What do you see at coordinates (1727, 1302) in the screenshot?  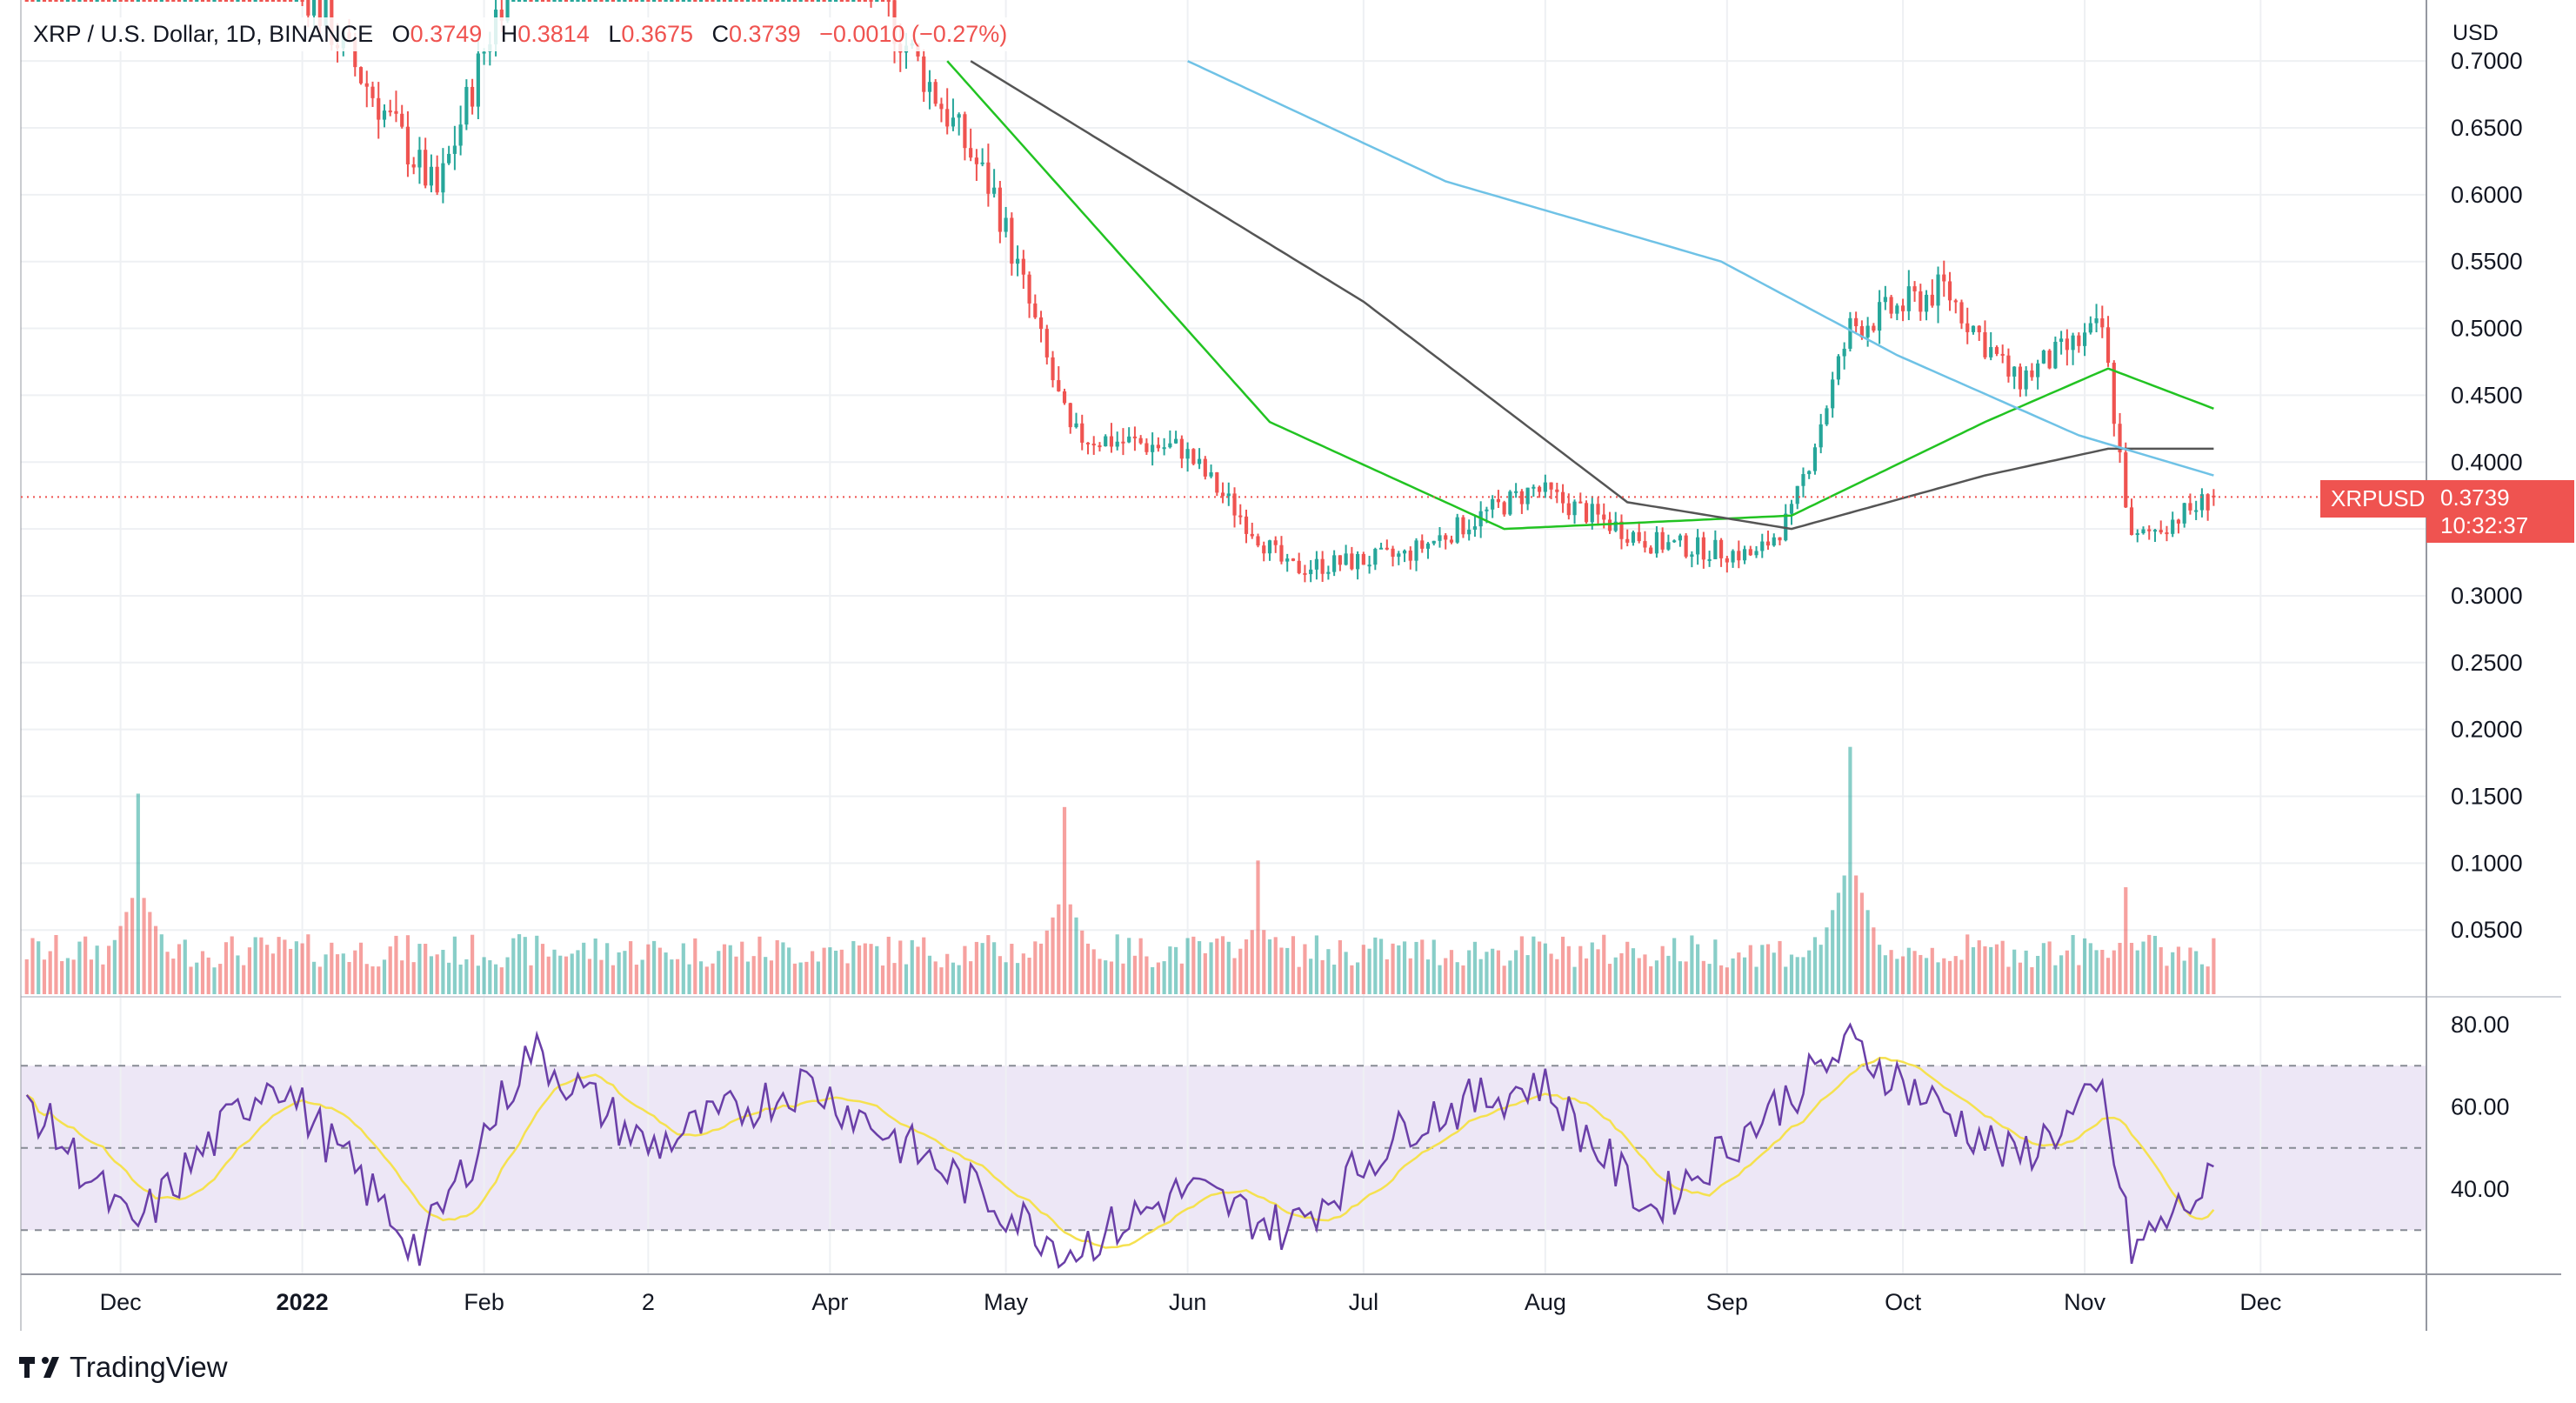 I see `time-axis-label: Sep` at bounding box center [1727, 1302].